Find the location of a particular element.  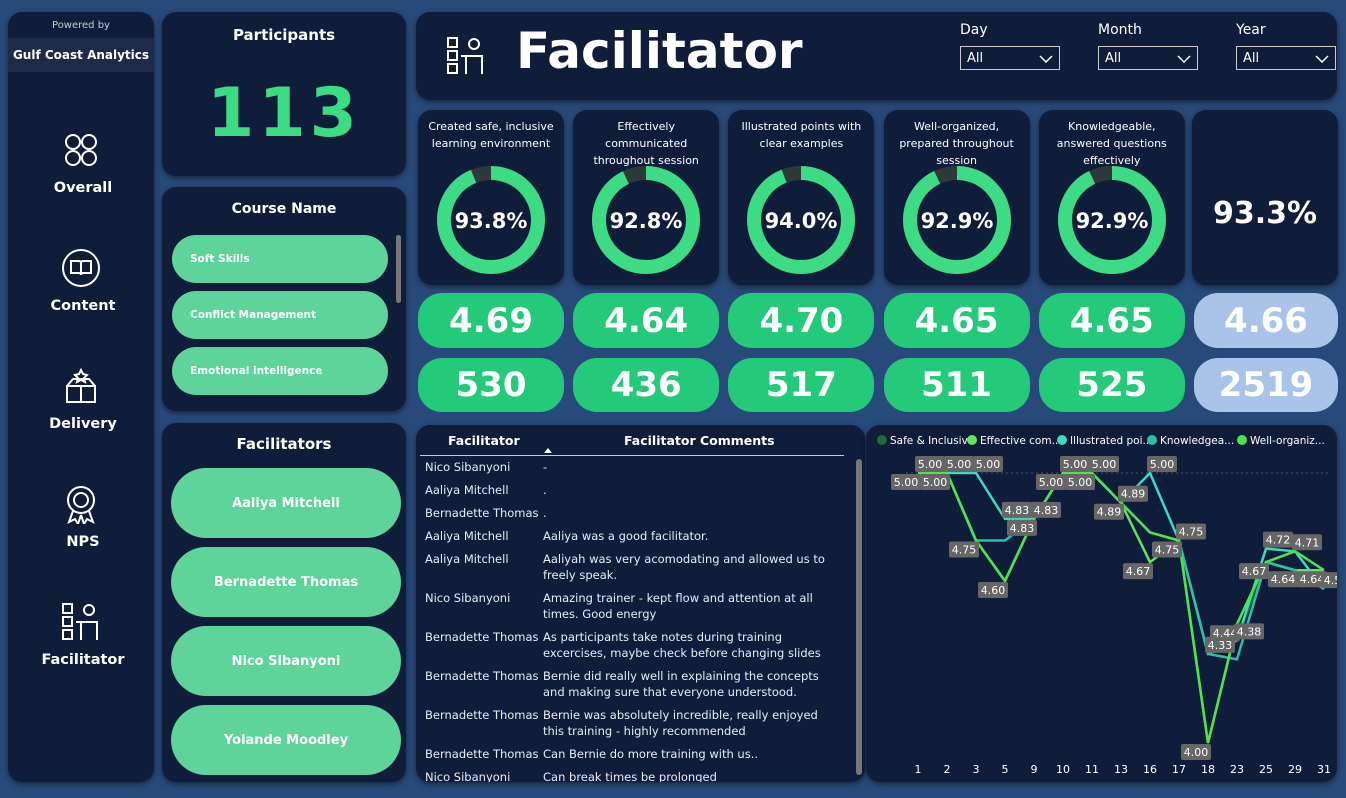

data-label: 4.00 is located at coordinates (1196, 752).